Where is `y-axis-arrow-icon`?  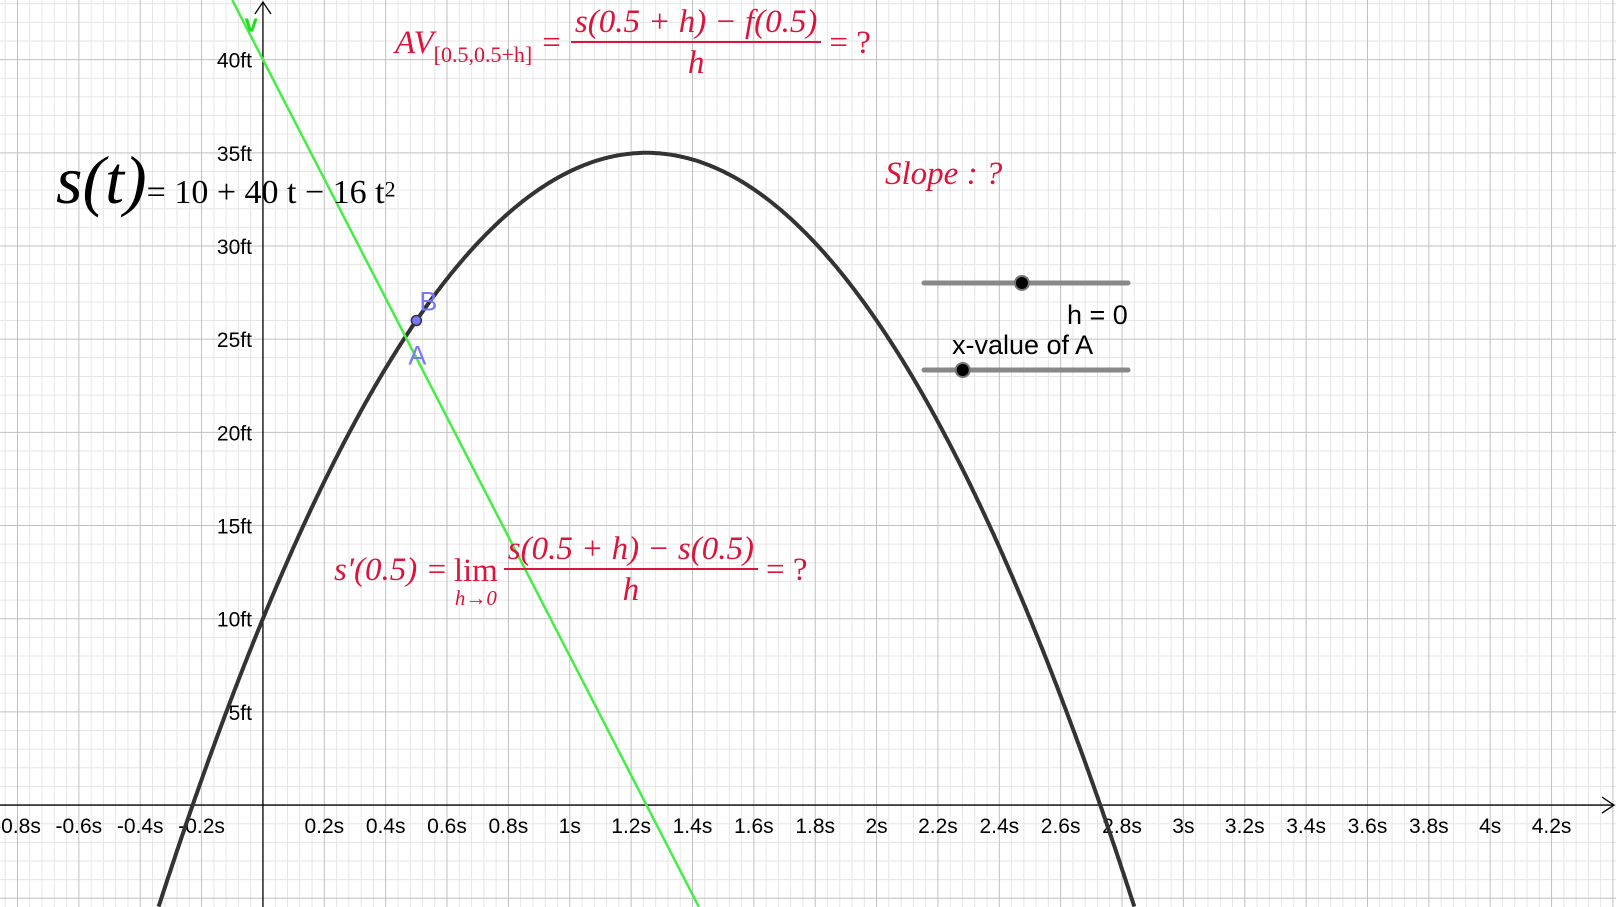 y-axis-arrow-icon is located at coordinates (263, 7).